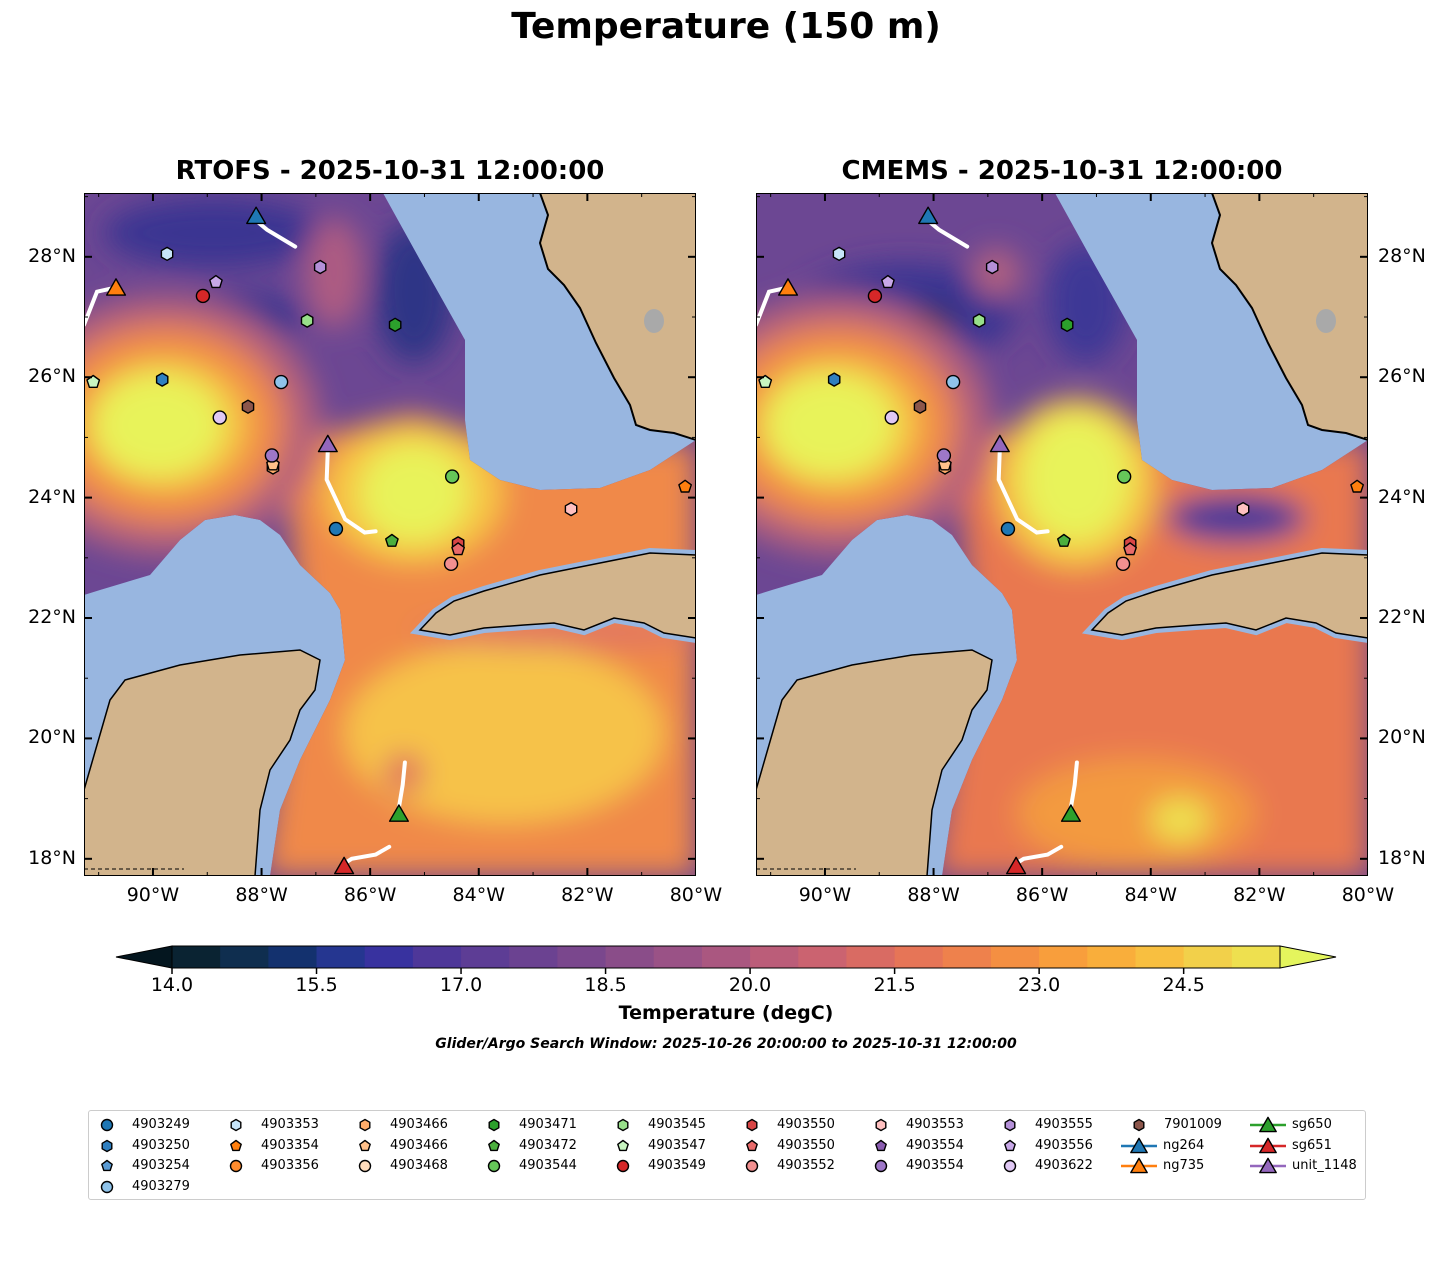 This screenshot has width=1452, height=1264. Describe the element at coordinates (935, 1145) in the screenshot. I see `legend-label: 4903554` at that location.